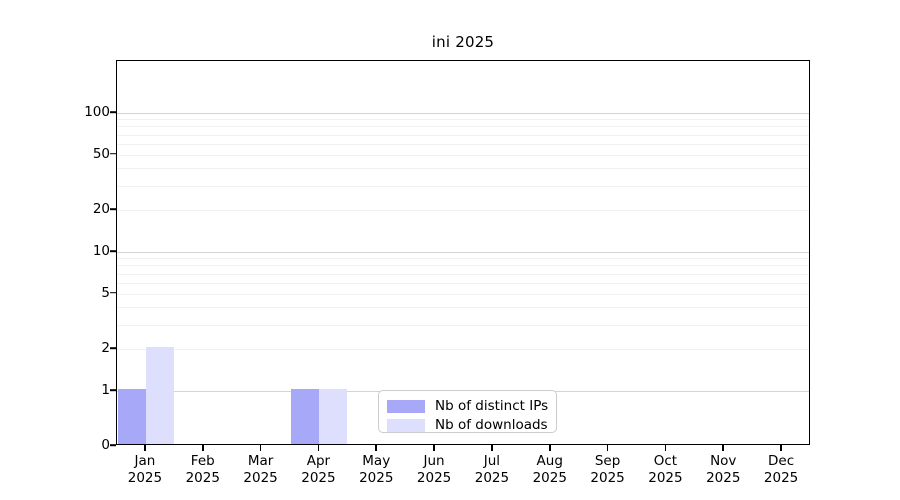 Image resolution: width=900 pixels, height=500 pixels. I want to click on legend-label: Nb of downloads, so click(491, 425).